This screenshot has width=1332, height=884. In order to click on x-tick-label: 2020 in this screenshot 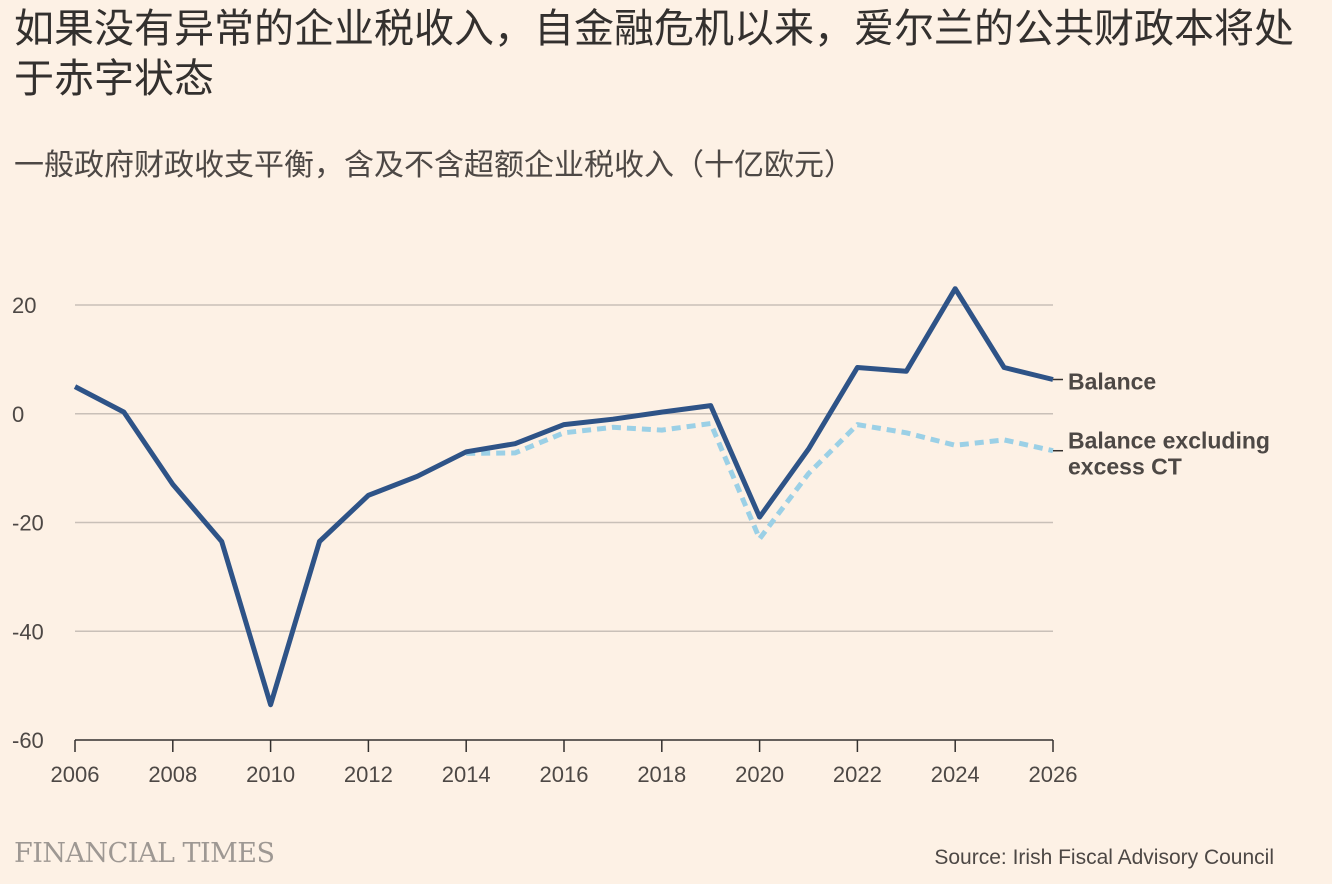, I will do `click(759, 774)`.